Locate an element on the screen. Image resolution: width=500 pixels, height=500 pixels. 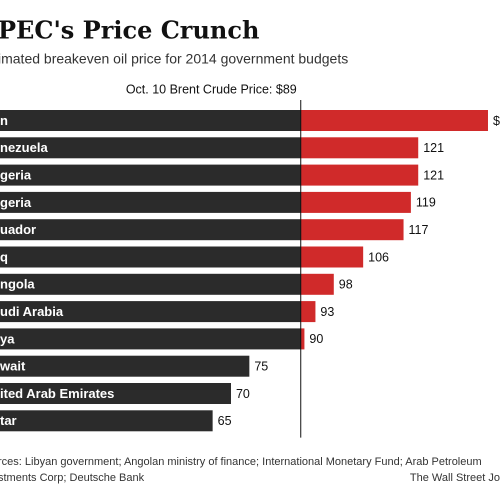
value-label: 65 is located at coordinates (225, 421).